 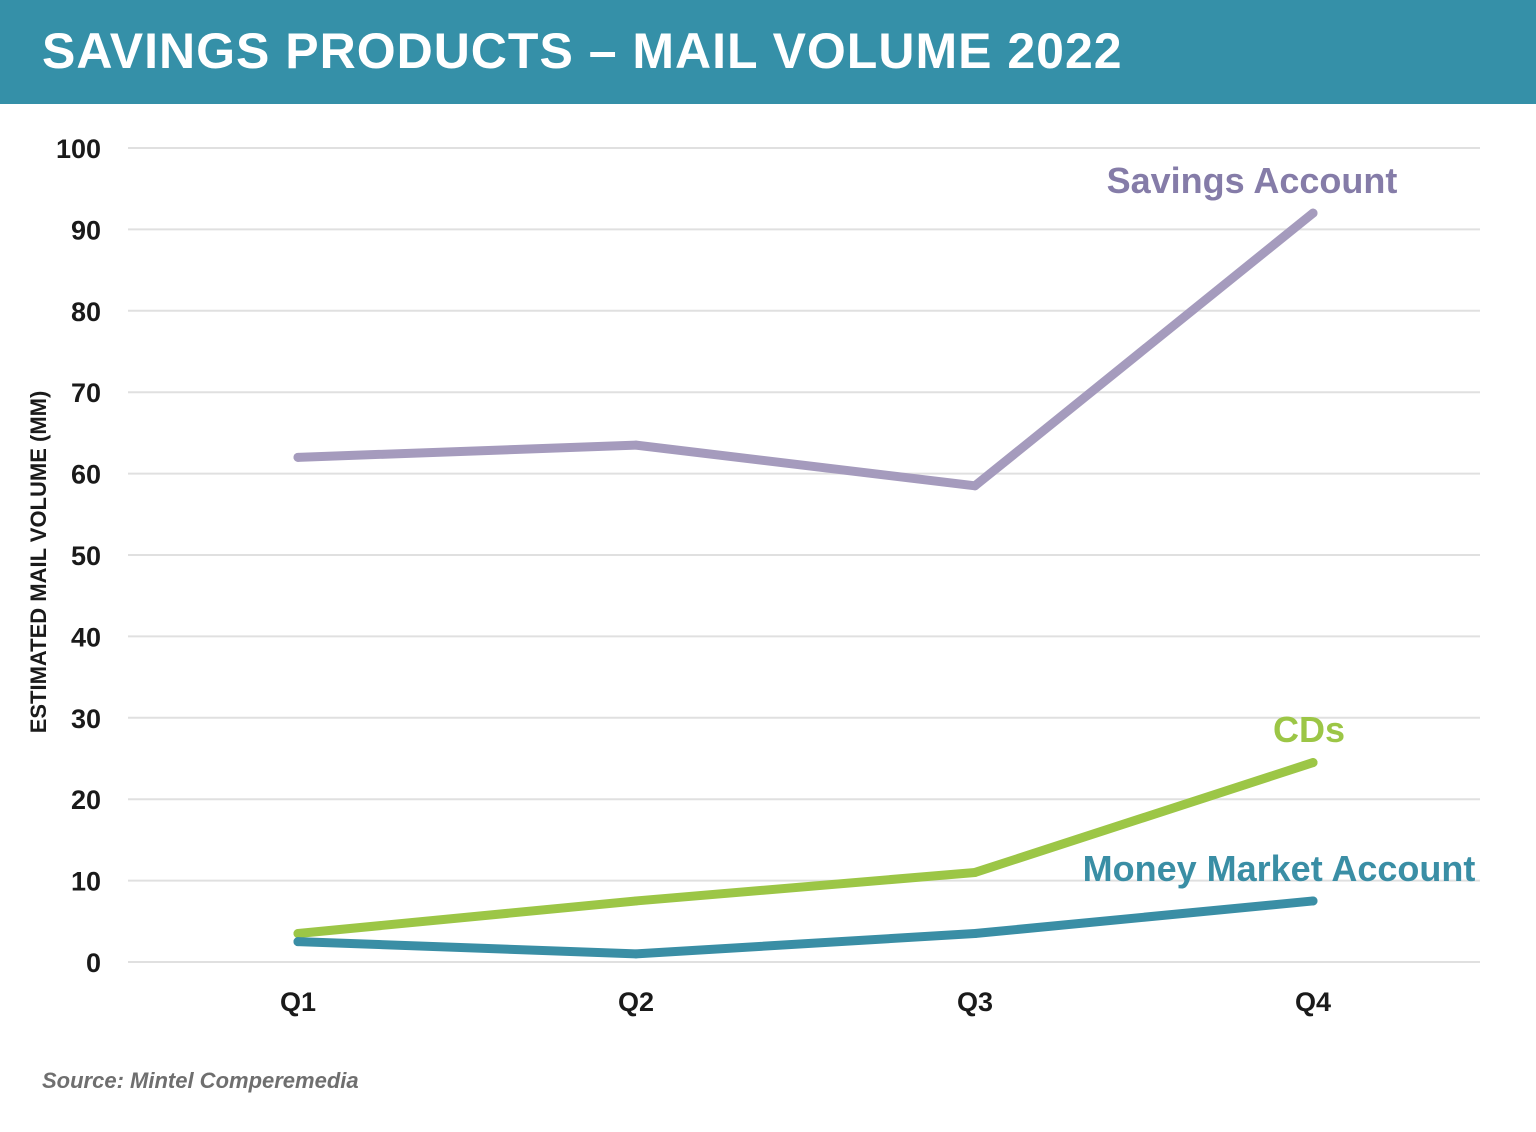 What do you see at coordinates (200, 1080) in the screenshot?
I see `source-note: Source: Mintel Comperemedia` at bounding box center [200, 1080].